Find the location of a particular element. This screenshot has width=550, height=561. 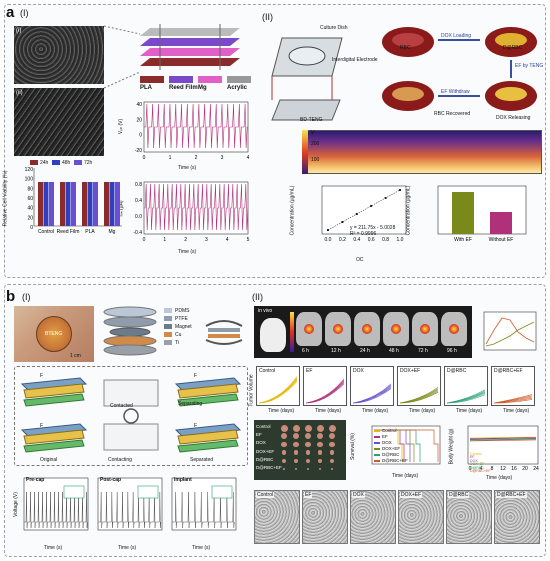

group-label: PLA is located at coordinates (90, 232).